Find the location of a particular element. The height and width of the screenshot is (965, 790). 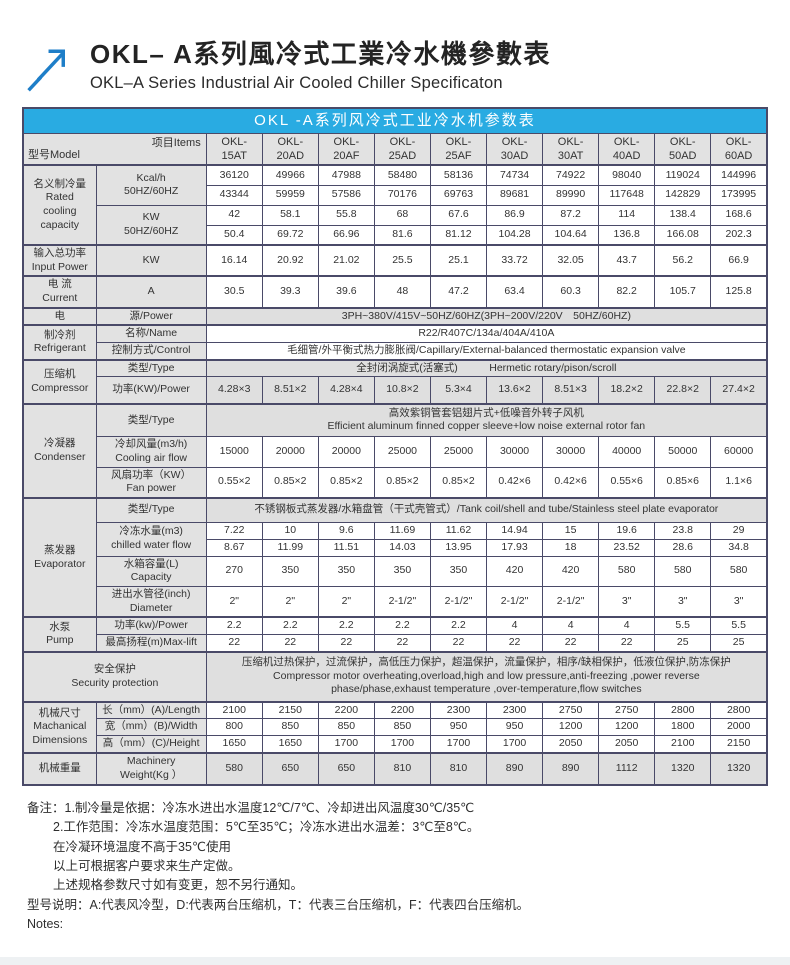

value-cell: 82.2 is located at coordinates (627, 292).